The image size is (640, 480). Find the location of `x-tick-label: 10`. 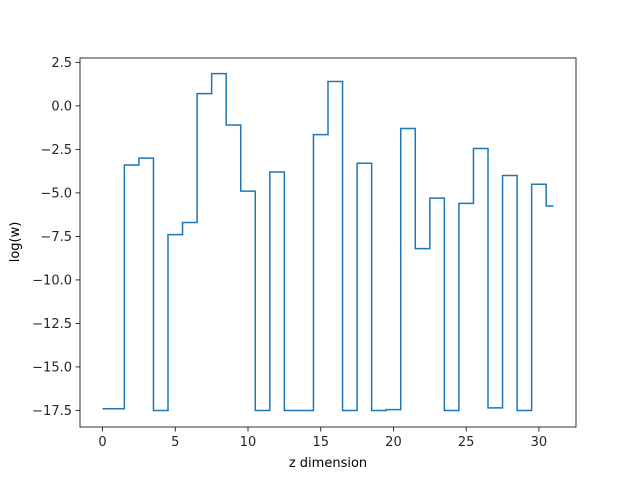

x-tick-label: 10 is located at coordinates (248, 442).